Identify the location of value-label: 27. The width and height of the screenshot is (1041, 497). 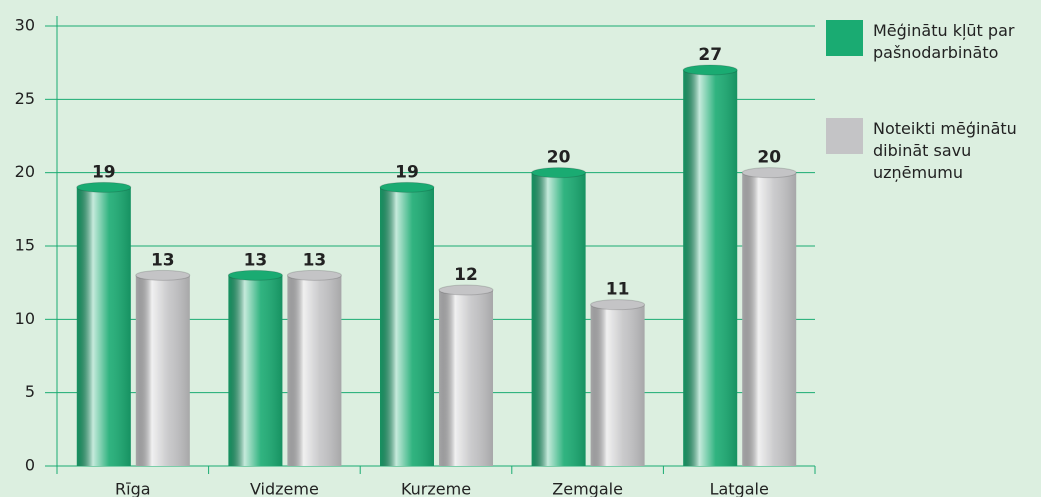
(710, 55).